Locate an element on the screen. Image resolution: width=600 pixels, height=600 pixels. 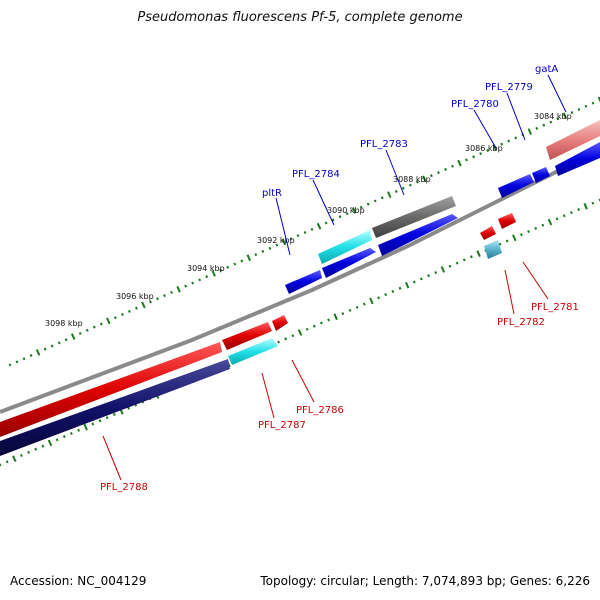
gene-PFL_2780-arrow is located at coordinates (516, 186).